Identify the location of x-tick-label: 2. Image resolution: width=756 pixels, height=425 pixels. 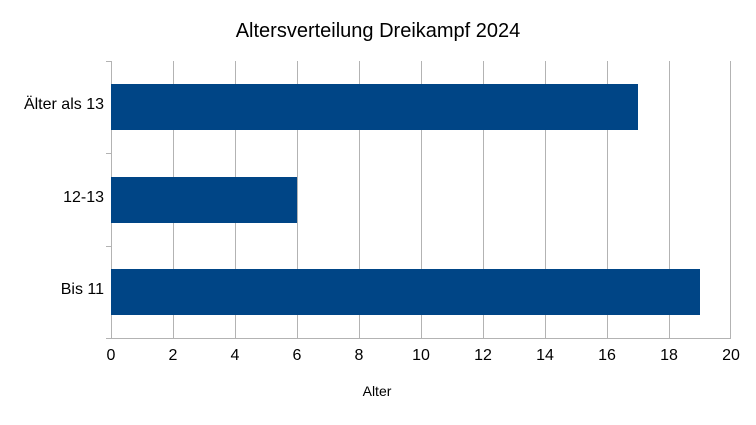
(173, 355).